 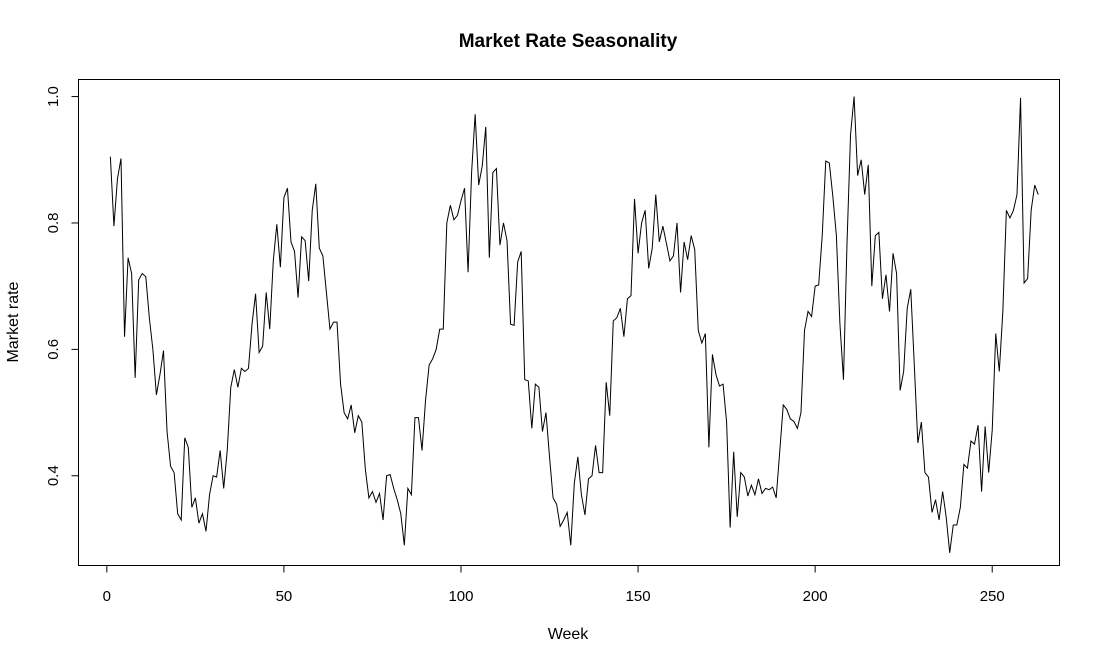 What do you see at coordinates (554, 585) in the screenshot?
I see `x-axis: 0 50 100 150 200 250` at bounding box center [554, 585].